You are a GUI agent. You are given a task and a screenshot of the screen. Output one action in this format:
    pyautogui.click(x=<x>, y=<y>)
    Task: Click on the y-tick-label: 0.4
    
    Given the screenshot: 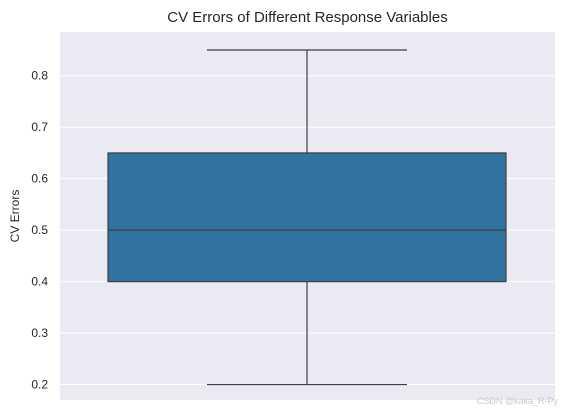 What is the action you would take?
    pyautogui.click(x=39, y=282)
    